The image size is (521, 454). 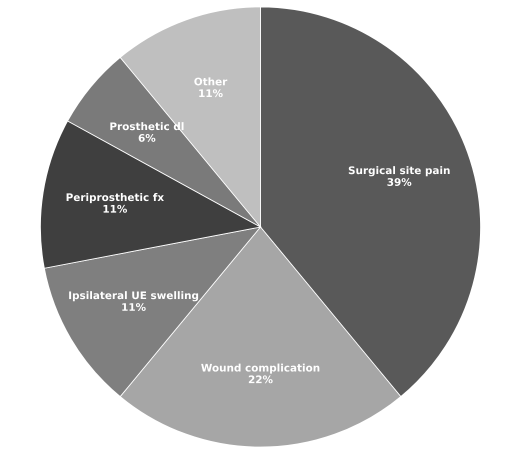 I want to click on data-label: 6%, so click(x=147, y=138).